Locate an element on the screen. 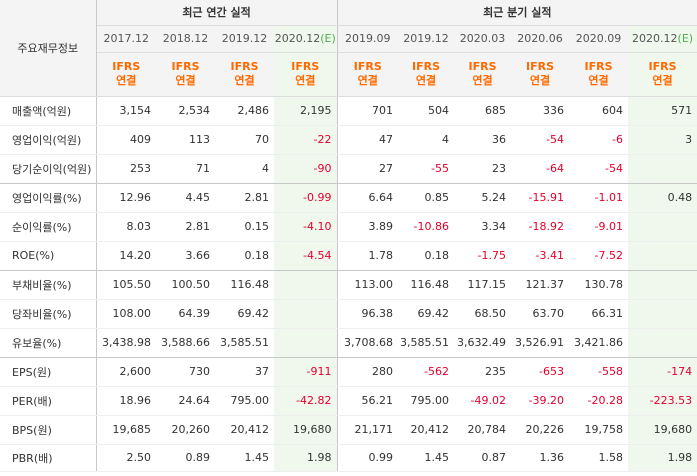  table-cell: -9.01 is located at coordinates (599, 227).